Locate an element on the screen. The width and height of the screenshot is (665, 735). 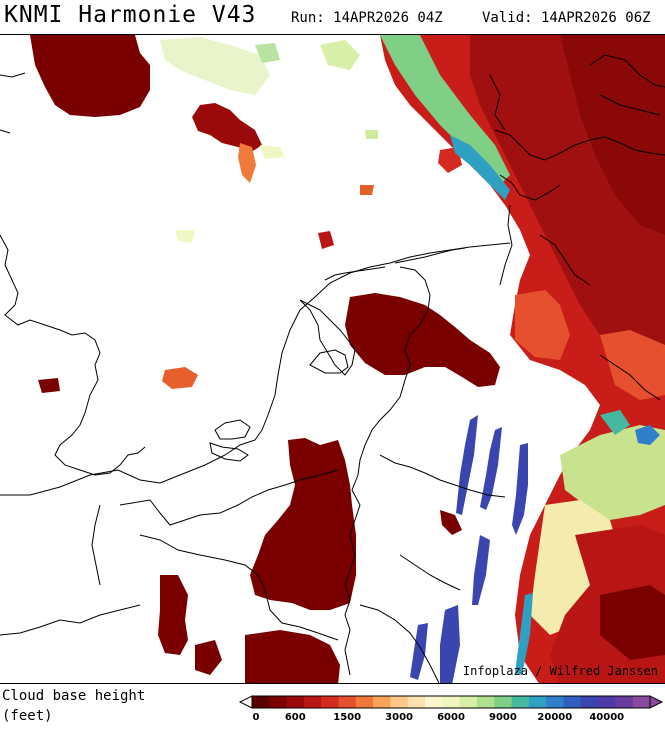
legend-tick-label: 600 is located at coordinates (295, 717).